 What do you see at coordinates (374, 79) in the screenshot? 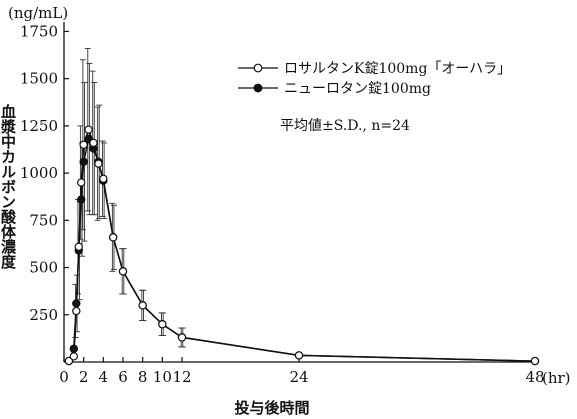
I see `legend: ロサルタンK錠100mg「オーハラ」ニューロタン錠100mg` at bounding box center [374, 79].